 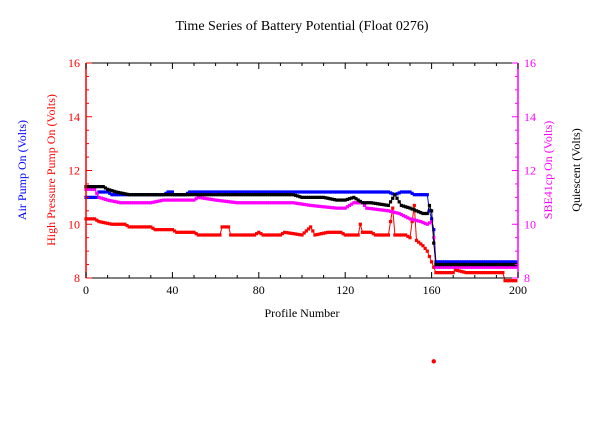 What do you see at coordinates (530, 117) in the screenshot?
I see `right-y-tick-label: 14` at bounding box center [530, 117].